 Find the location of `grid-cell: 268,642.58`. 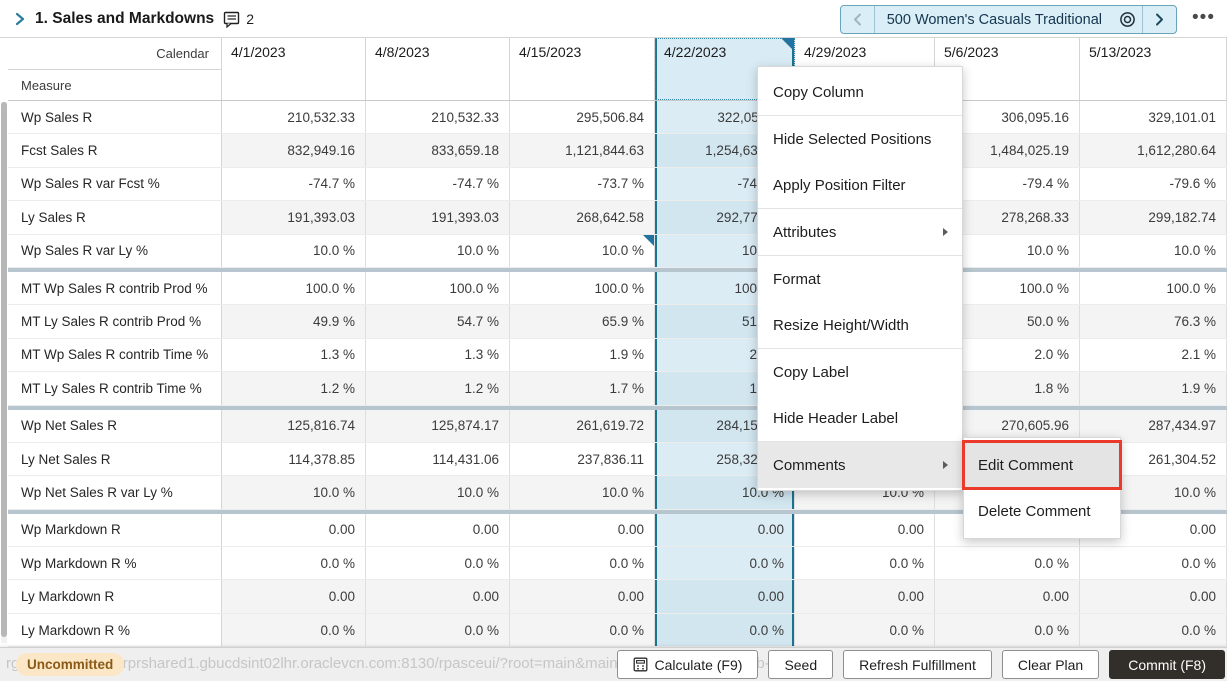

grid-cell: 268,642.58 is located at coordinates (582, 217).